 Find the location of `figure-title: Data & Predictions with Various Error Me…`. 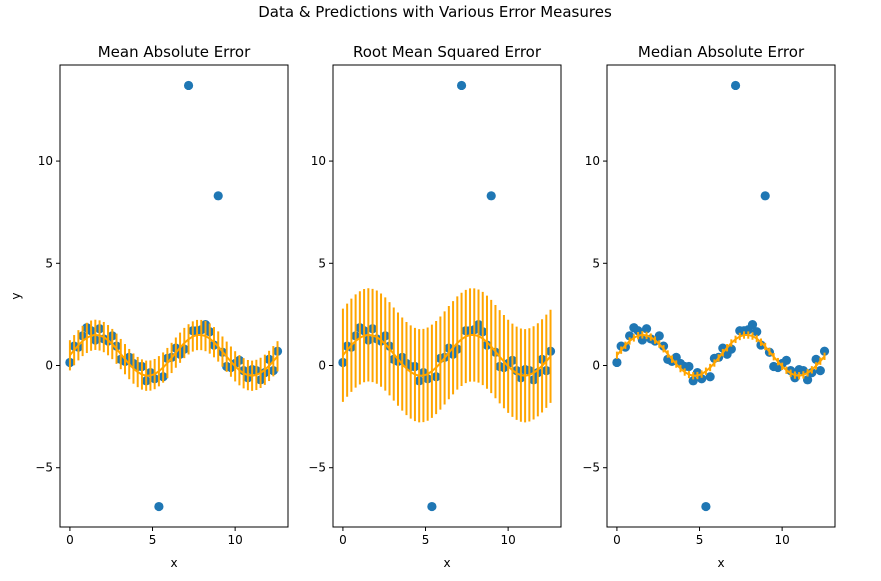

figure-title: Data & Predictions with Various Error Me… is located at coordinates (435, 12).